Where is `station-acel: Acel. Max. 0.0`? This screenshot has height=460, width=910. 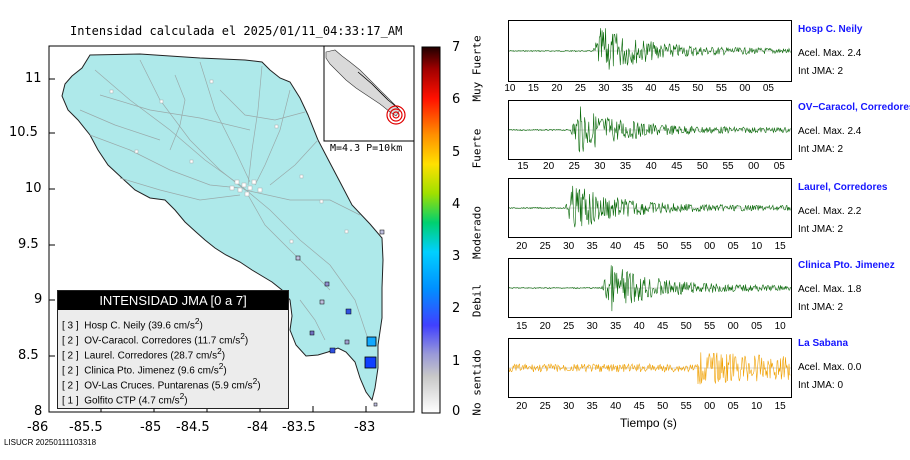
station-acel: Acel. Max. 0.0 is located at coordinates (830, 367).